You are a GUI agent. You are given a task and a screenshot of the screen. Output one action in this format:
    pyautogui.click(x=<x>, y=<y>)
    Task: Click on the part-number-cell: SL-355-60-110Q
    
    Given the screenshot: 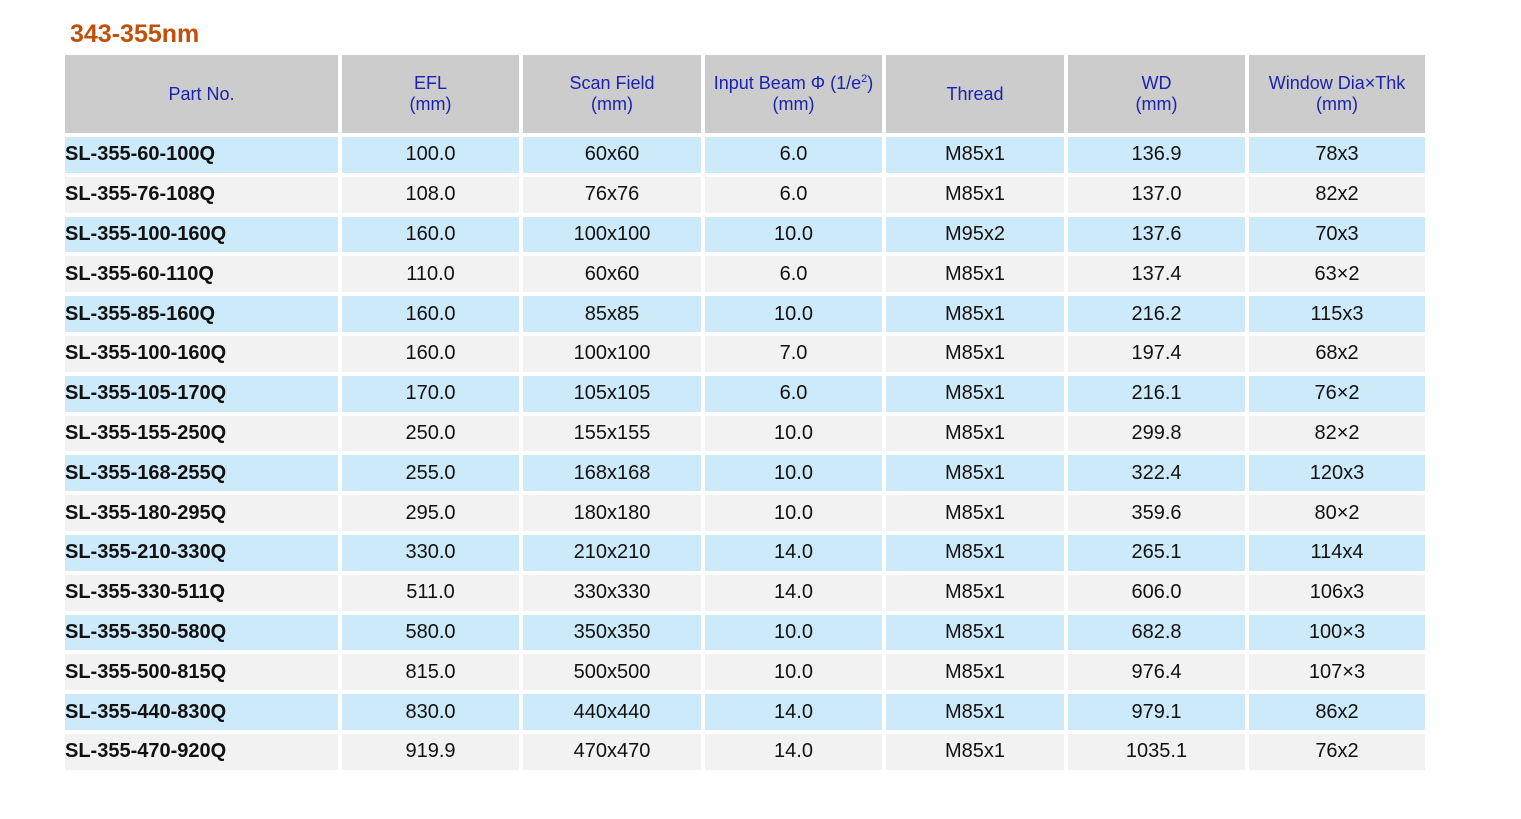 What is the action you would take?
    pyautogui.click(x=201, y=274)
    